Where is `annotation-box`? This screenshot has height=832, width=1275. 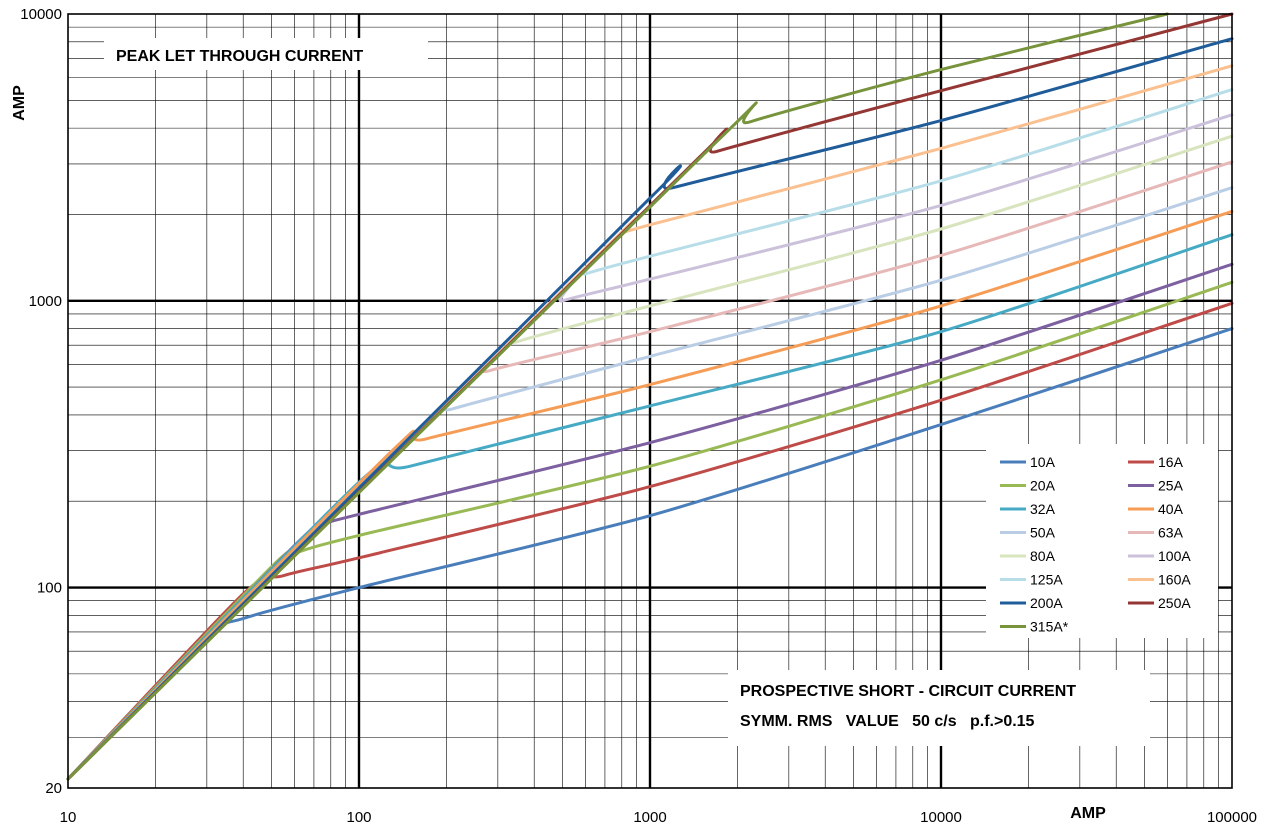 annotation-box is located at coordinates (939, 708).